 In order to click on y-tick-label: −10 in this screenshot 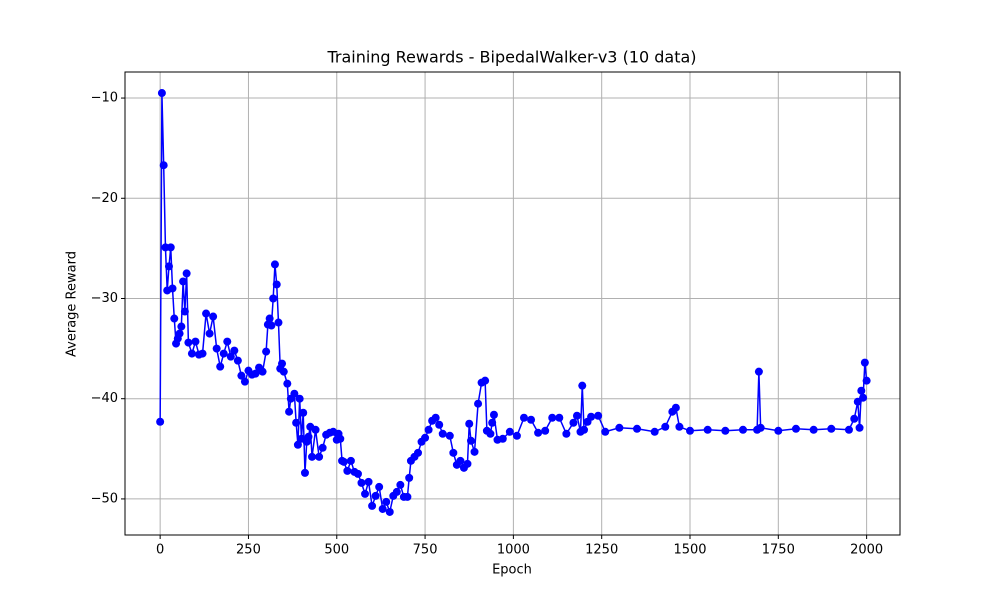, I will do `click(104, 98)`.